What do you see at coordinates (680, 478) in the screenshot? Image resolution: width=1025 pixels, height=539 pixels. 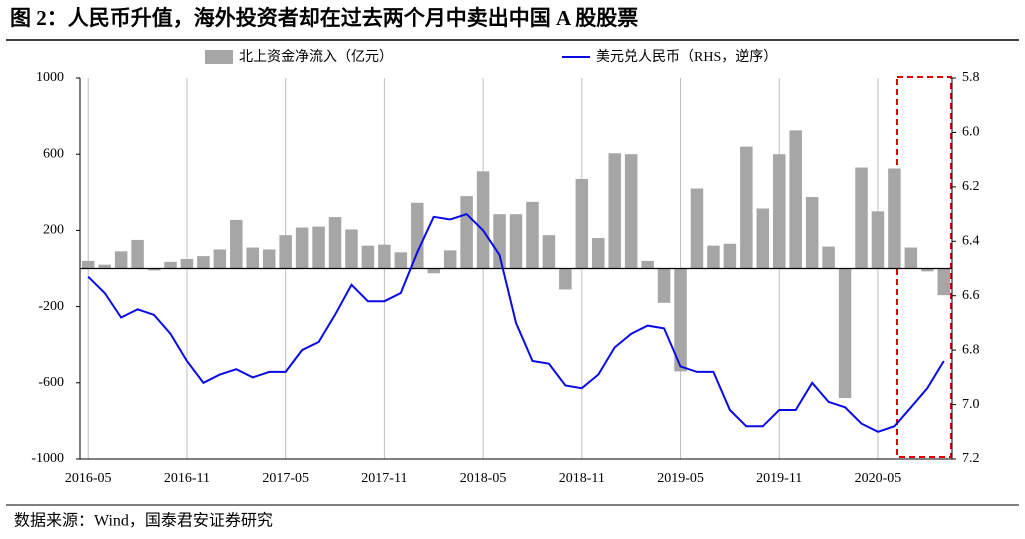 I see `x-tick-label: 2019-05` at bounding box center [680, 478].